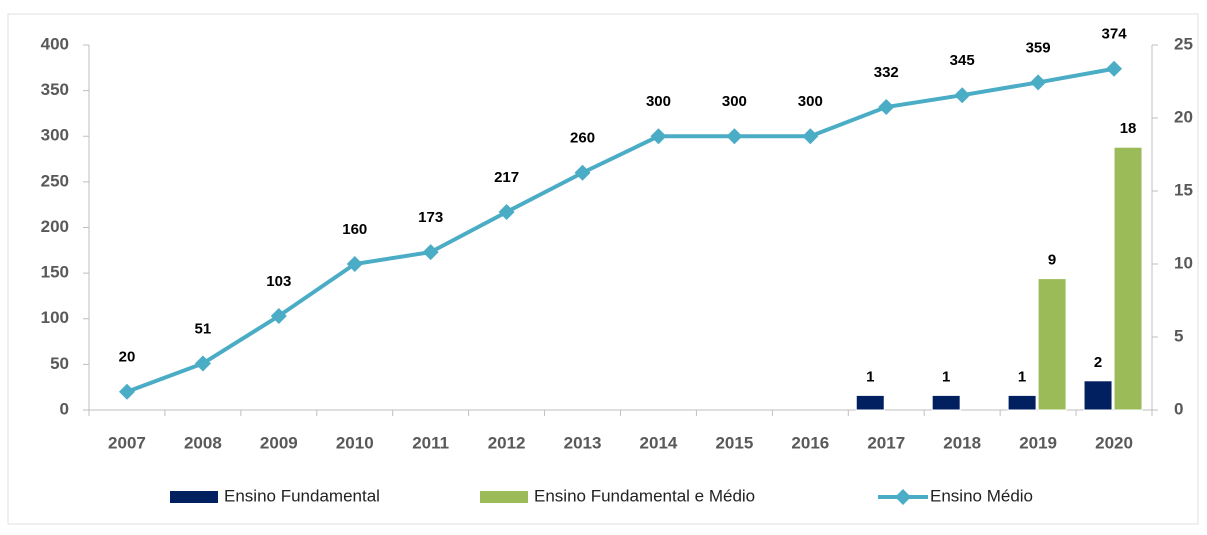 The height and width of the screenshot is (535, 1207). Describe the element at coordinates (962, 442) in the screenshot. I see `x-tick-label: 2018` at that location.